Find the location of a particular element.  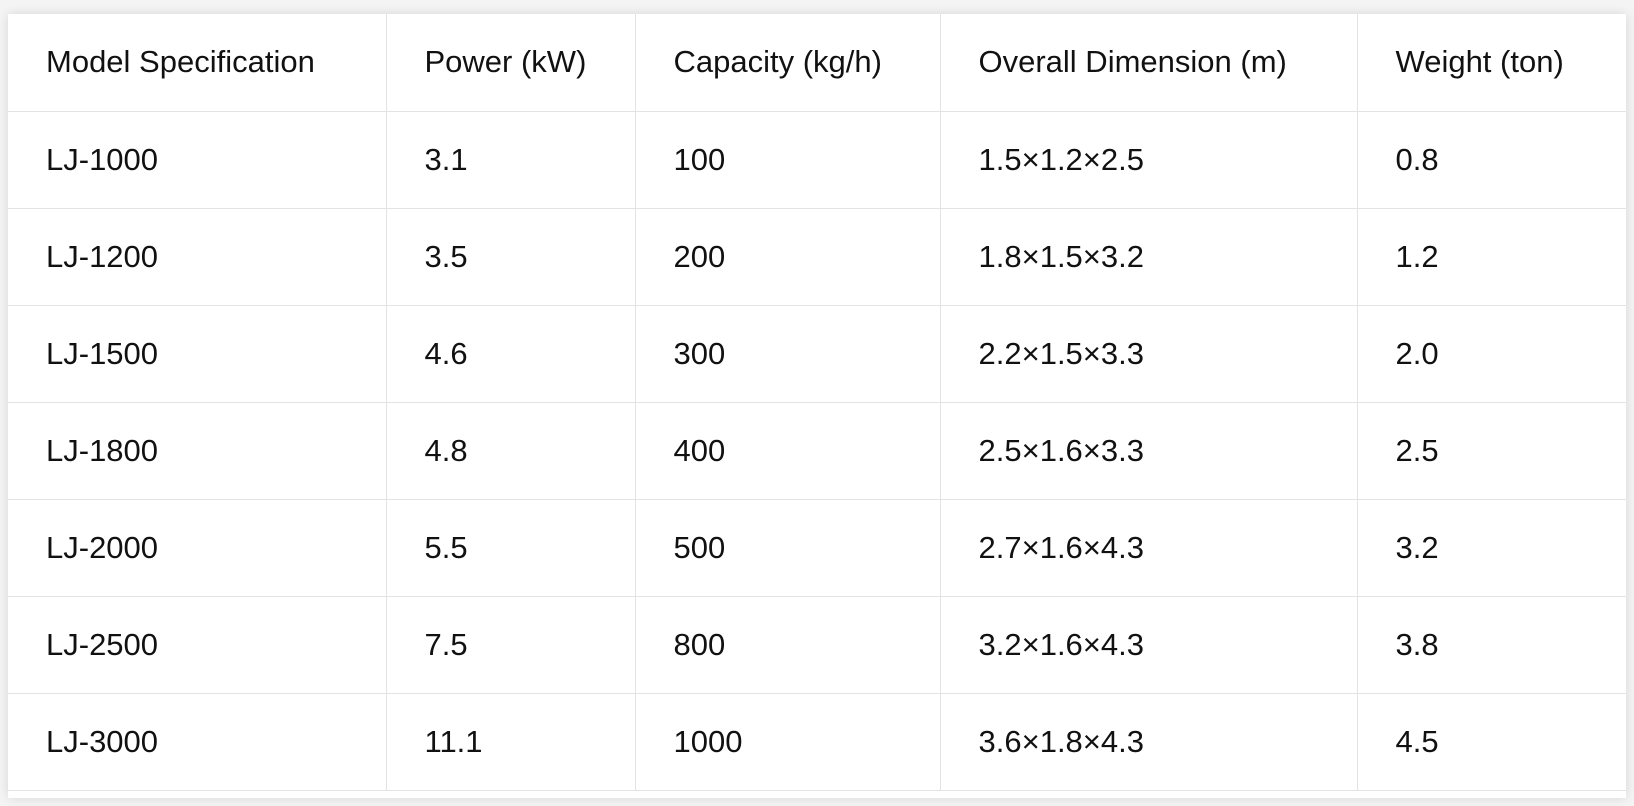

table-cell: LJ-1000 is located at coordinates (197, 160).